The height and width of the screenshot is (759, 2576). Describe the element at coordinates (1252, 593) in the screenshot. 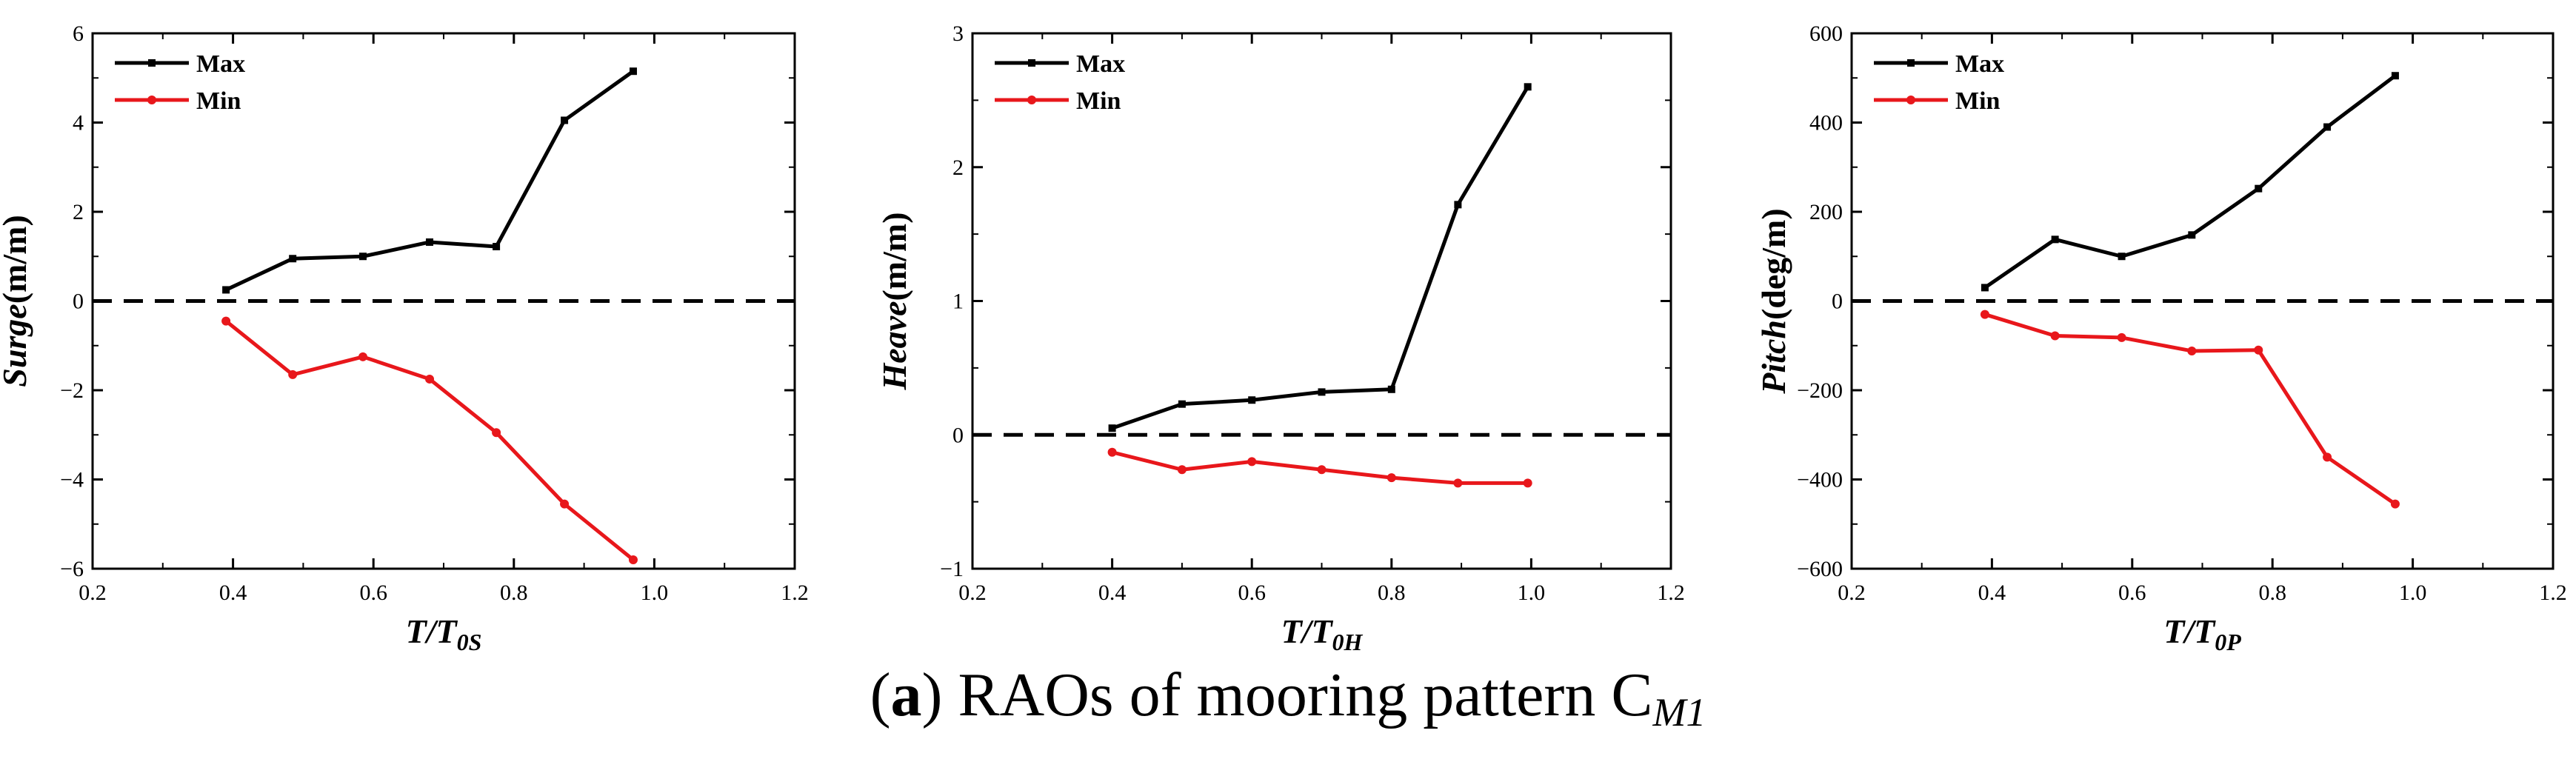

I see `heave-x-tick-label: 0.6` at that location.